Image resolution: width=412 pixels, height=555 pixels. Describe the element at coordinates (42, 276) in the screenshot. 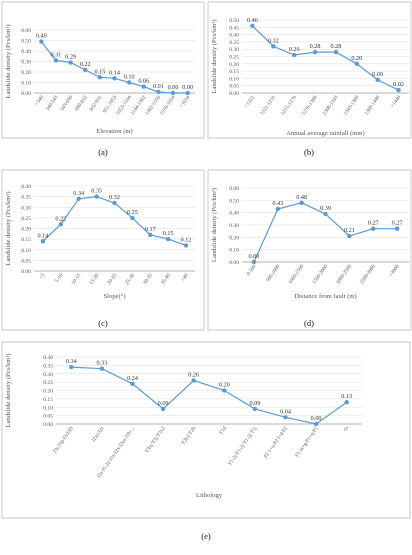

I see `x-tick-label: <5` at that location.